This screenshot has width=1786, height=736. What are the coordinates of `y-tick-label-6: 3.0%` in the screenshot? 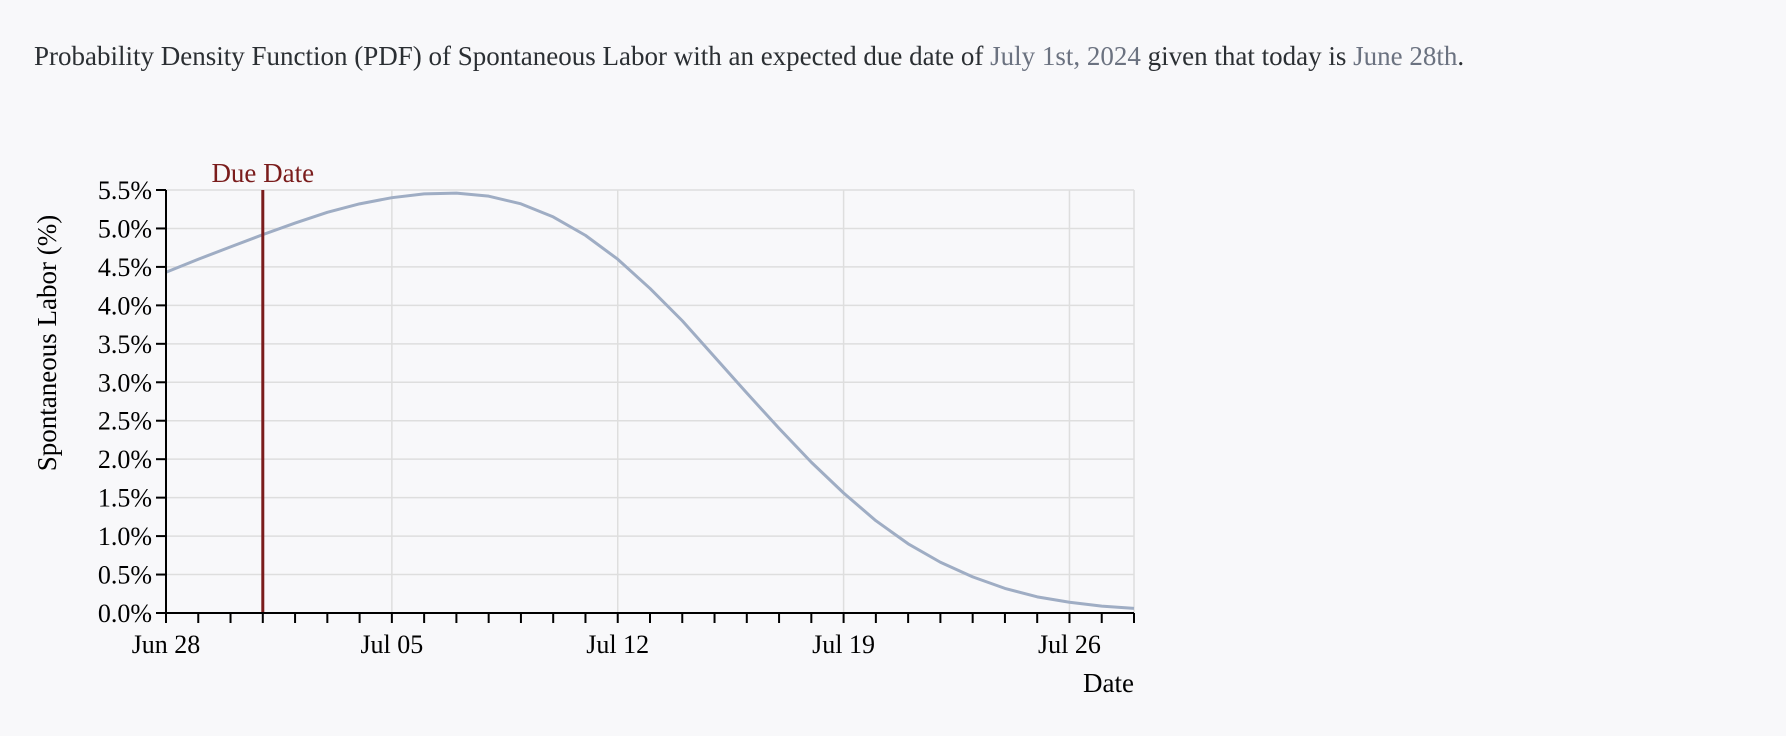 It's located at (125, 382).